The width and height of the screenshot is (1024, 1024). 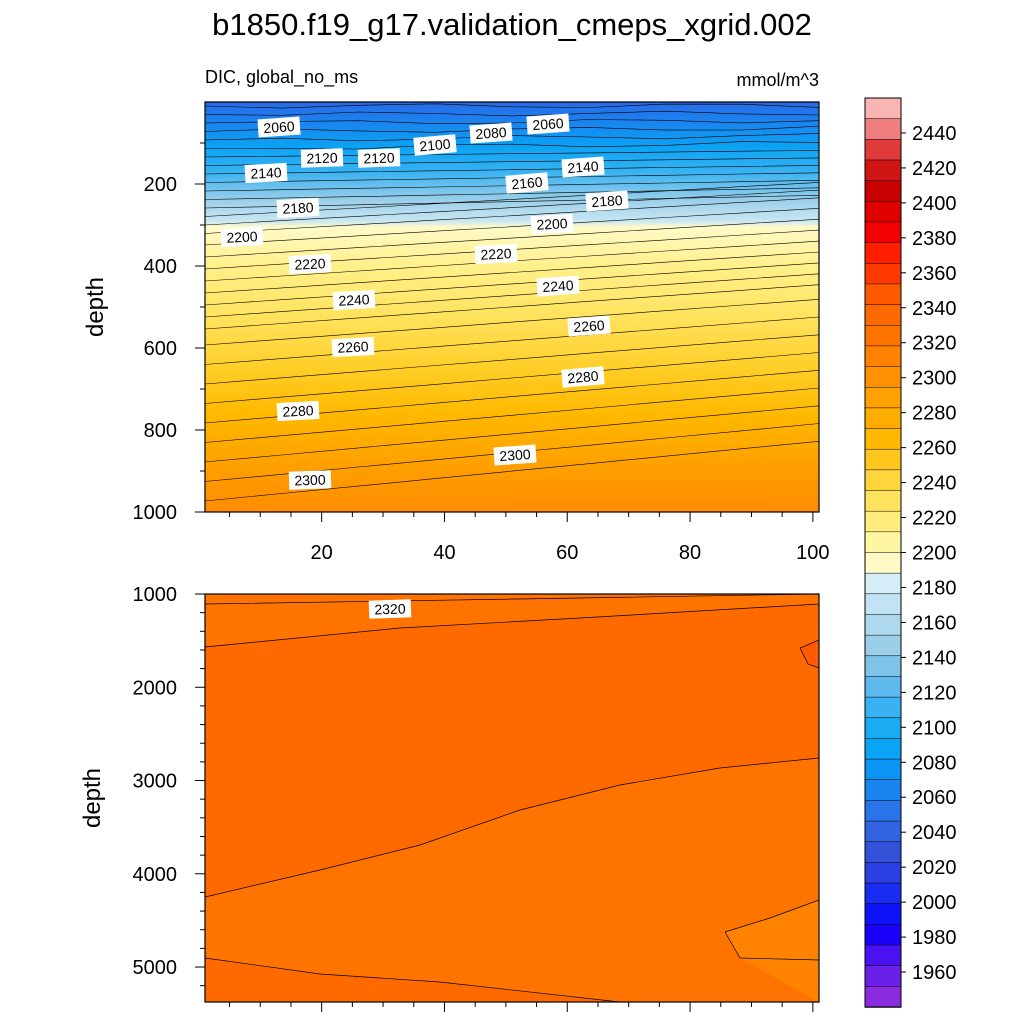 I want to click on upper-y-tick-label: 400, so click(x=160, y=267).